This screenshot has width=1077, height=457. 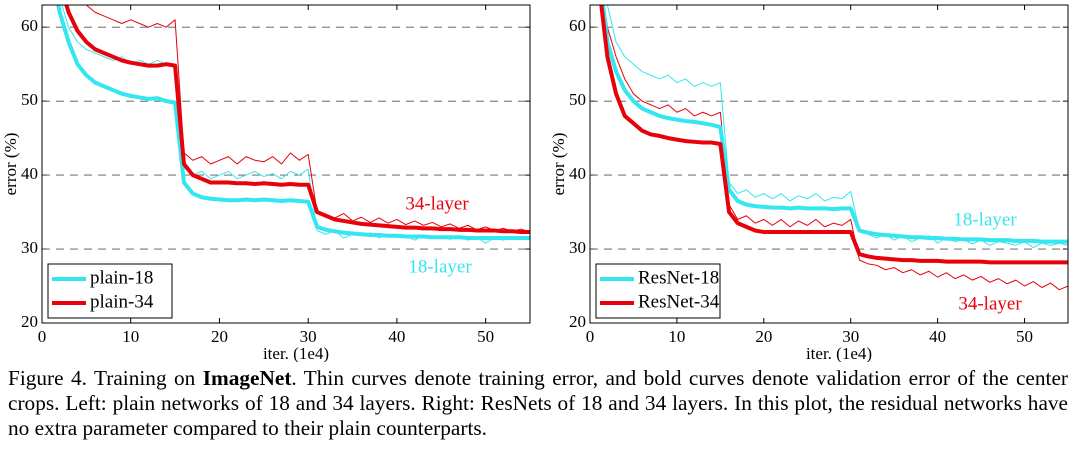 I want to click on caption-bold: ImageNet, so click(x=247, y=378).